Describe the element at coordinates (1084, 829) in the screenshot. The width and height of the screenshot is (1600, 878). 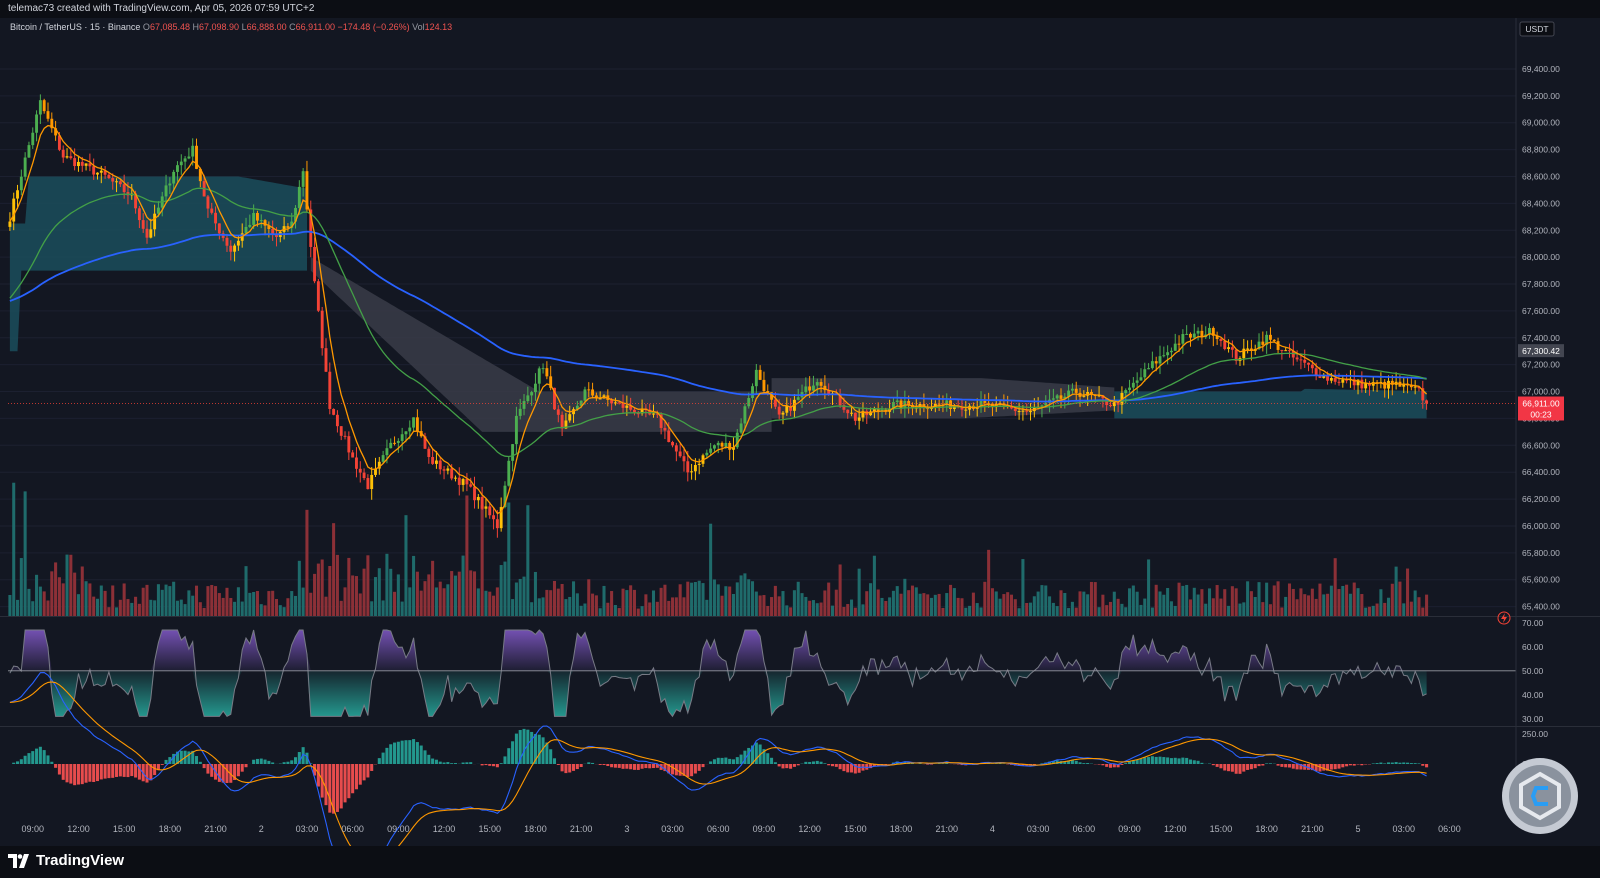
I see `time-tick-label: 06:00` at that location.